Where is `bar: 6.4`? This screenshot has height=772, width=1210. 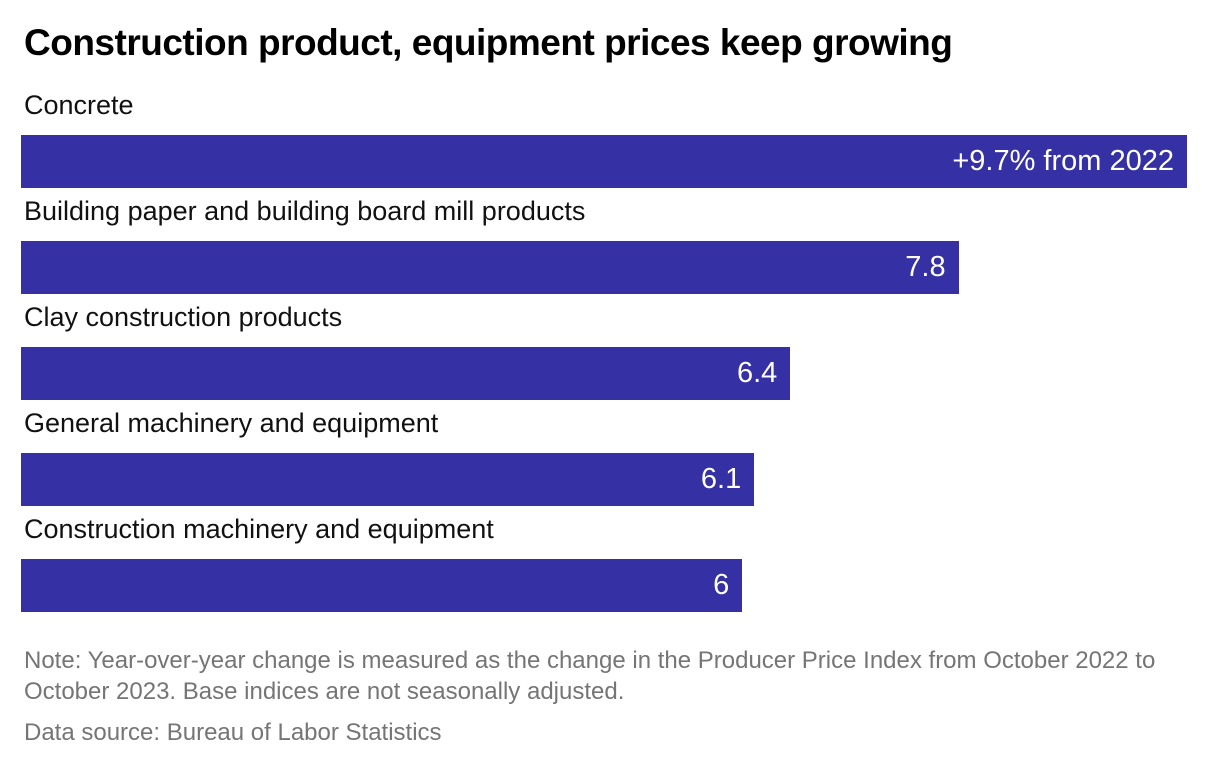
bar: 6.4 is located at coordinates (406, 373).